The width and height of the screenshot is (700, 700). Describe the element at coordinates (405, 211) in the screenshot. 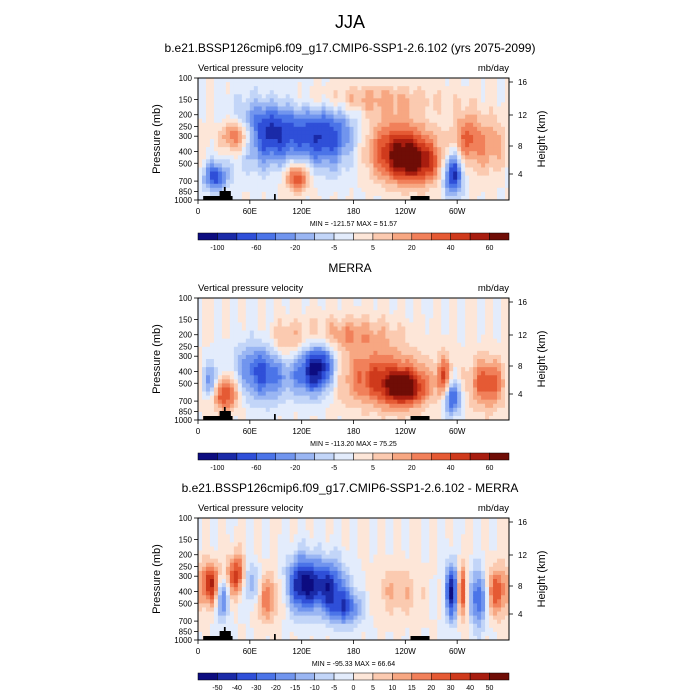

I see `x-tick-label: 120W` at that location.